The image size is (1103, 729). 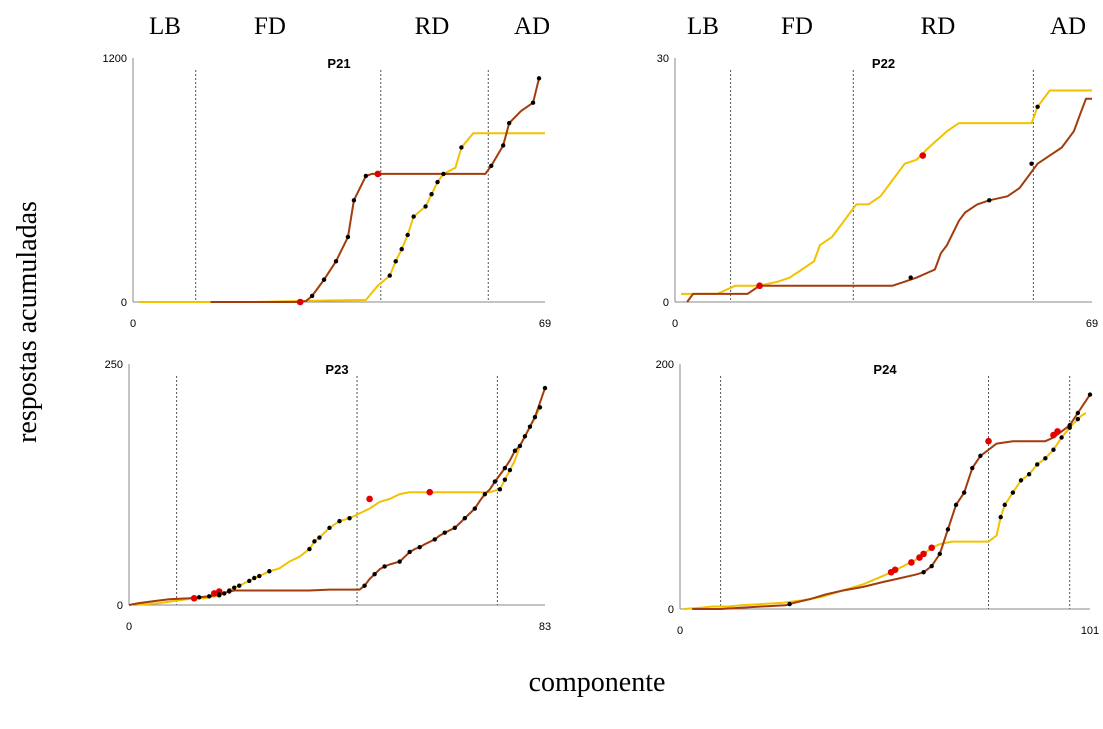 What do you see at coordinates (1090, 631) in the screenshot?
I see `x-tick-max: 101` at bounding box center [1090, 631].